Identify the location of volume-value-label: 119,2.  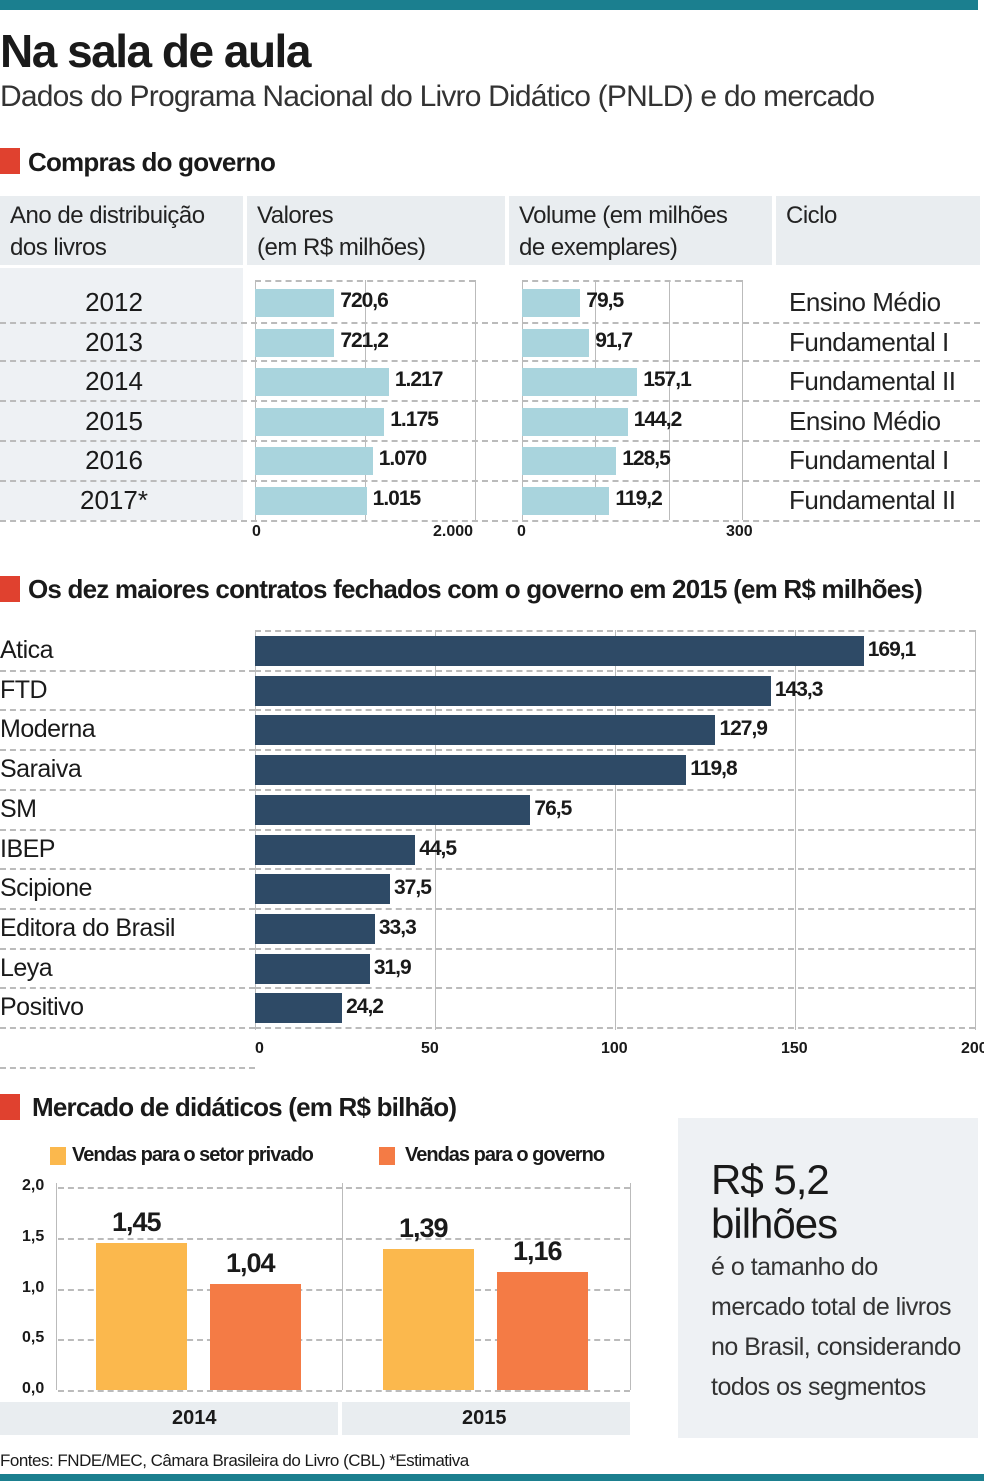
(638, 498).